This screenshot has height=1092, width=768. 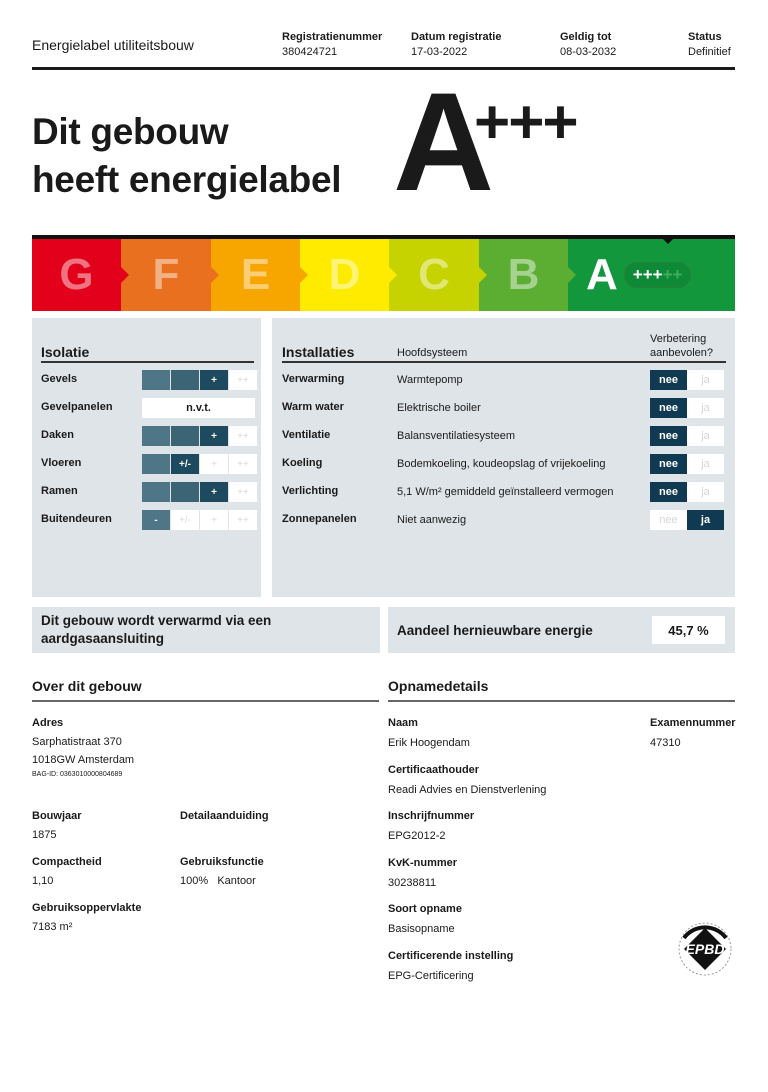 I want to click on installaties-title: Installaties, so click(x=318, y=352).